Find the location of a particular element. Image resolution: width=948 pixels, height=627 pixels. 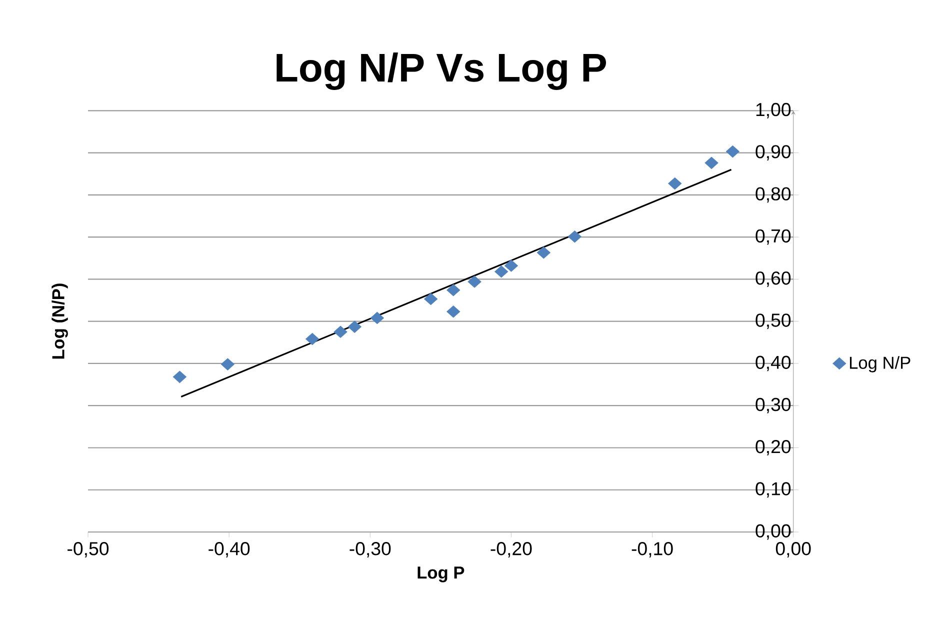

y-tick-label: 0,60 is located at coordinates (773, 280).